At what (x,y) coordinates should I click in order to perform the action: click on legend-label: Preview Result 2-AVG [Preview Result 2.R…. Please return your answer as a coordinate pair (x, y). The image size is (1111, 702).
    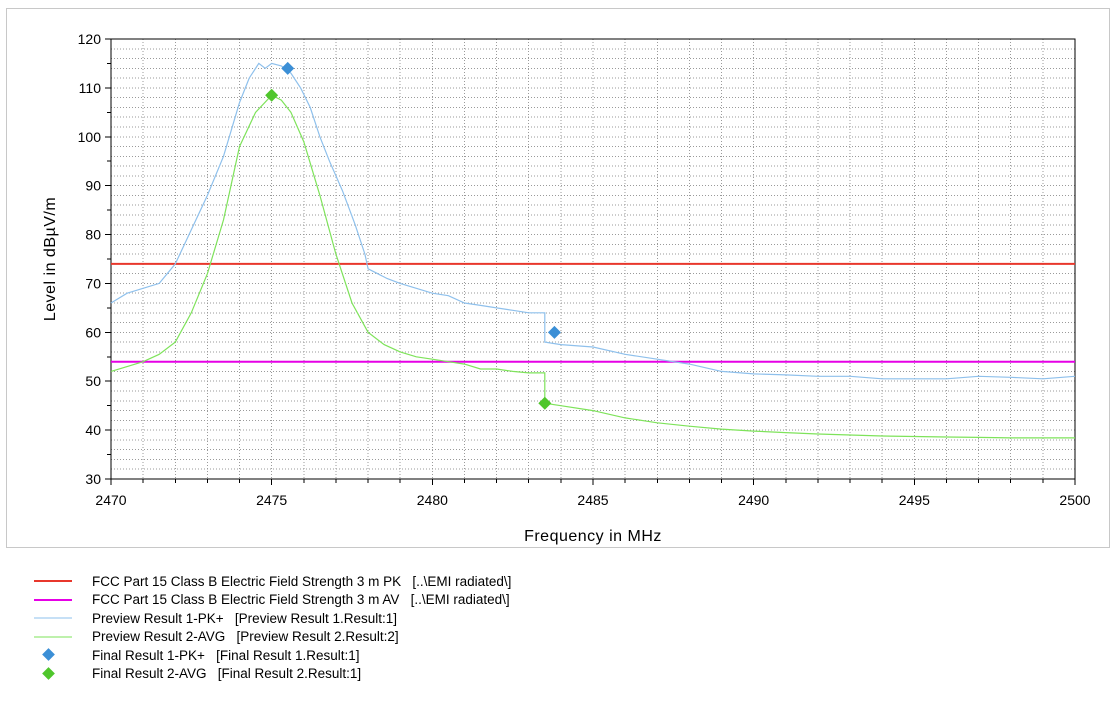
    Looking at the image, I should click on (245, 637).